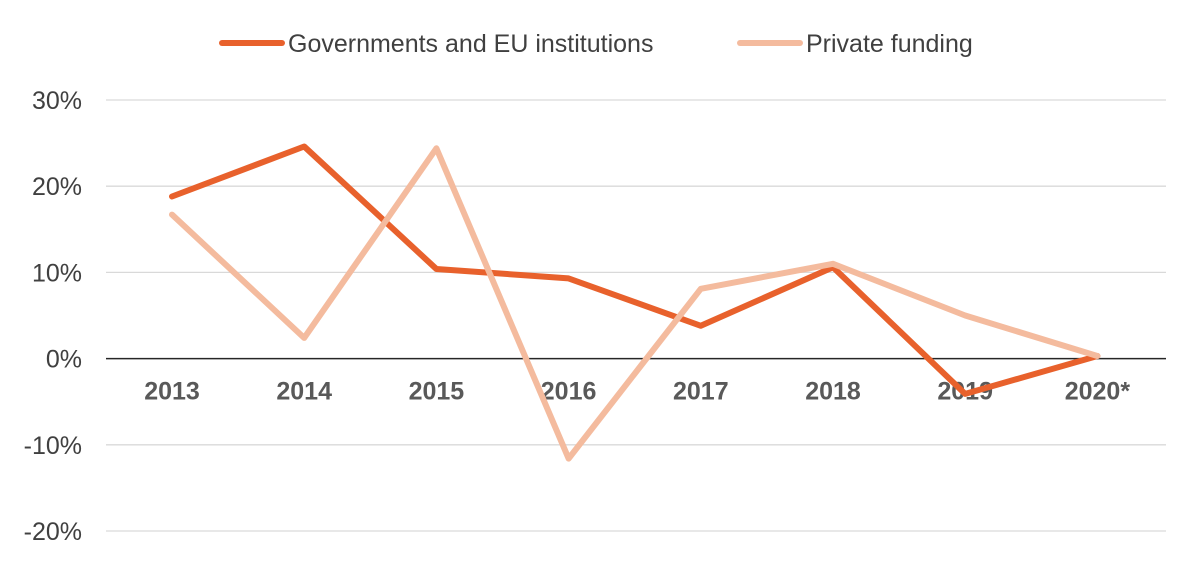 The height and width of the screenshot is (566, 1200). I want to click on y-axis-tick-labels: 30% 20% 10% 0% -10% -20%, so click(53, 316).